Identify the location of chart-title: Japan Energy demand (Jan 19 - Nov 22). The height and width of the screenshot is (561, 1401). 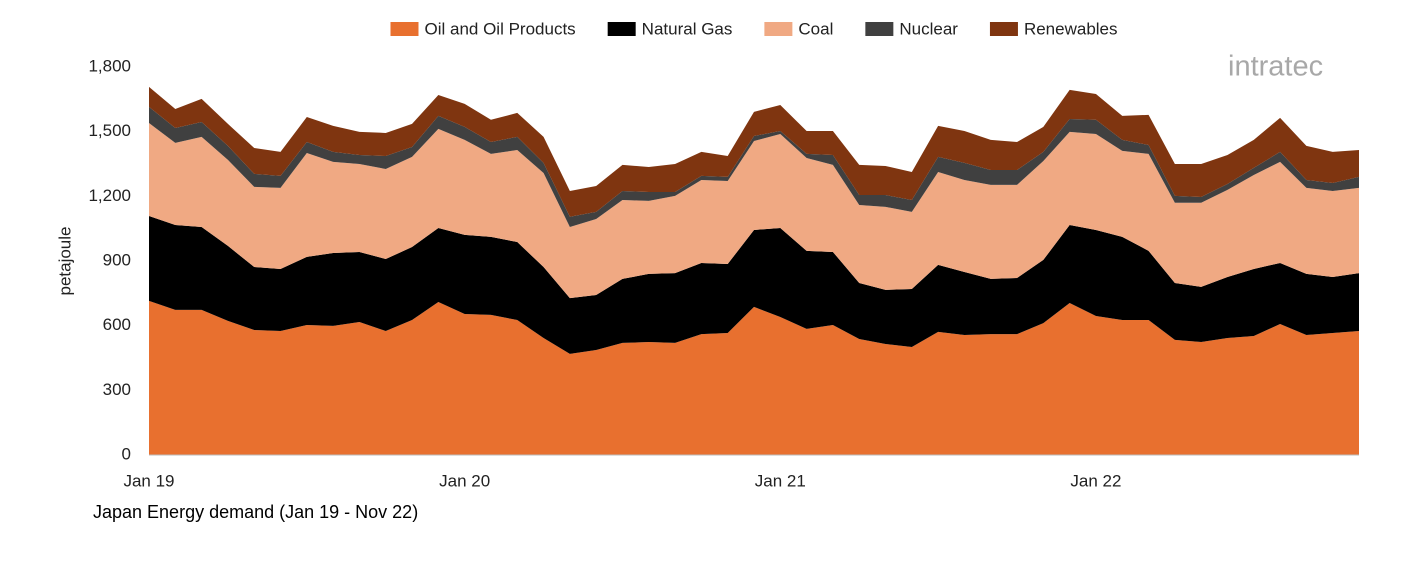
(255, 512).